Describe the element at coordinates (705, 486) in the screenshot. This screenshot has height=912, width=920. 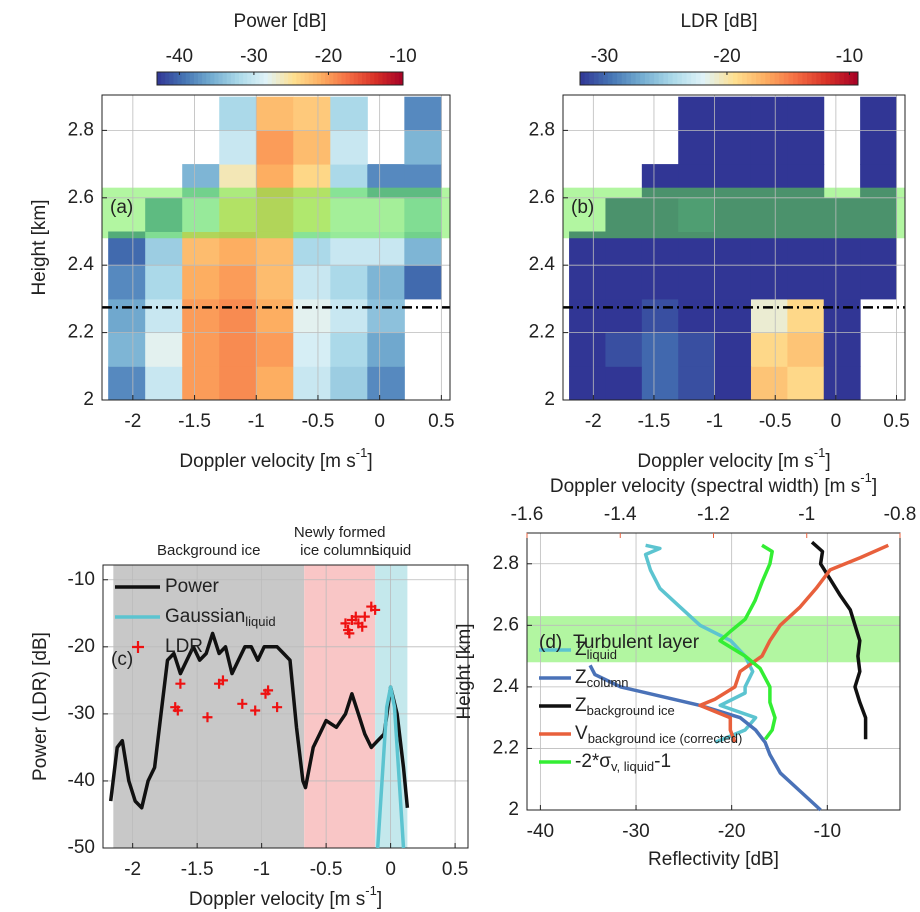
I see `text-part: Doppler velocity (spectral width) [m s` at that location.